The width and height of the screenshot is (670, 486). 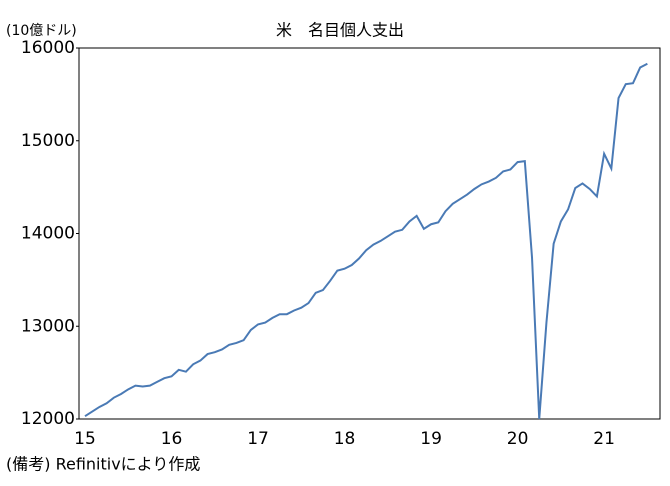 What do you see at coordinates (85, 439) in the screenshot?
I see `x-tick-label: 15` at bounding box center [85, 439].